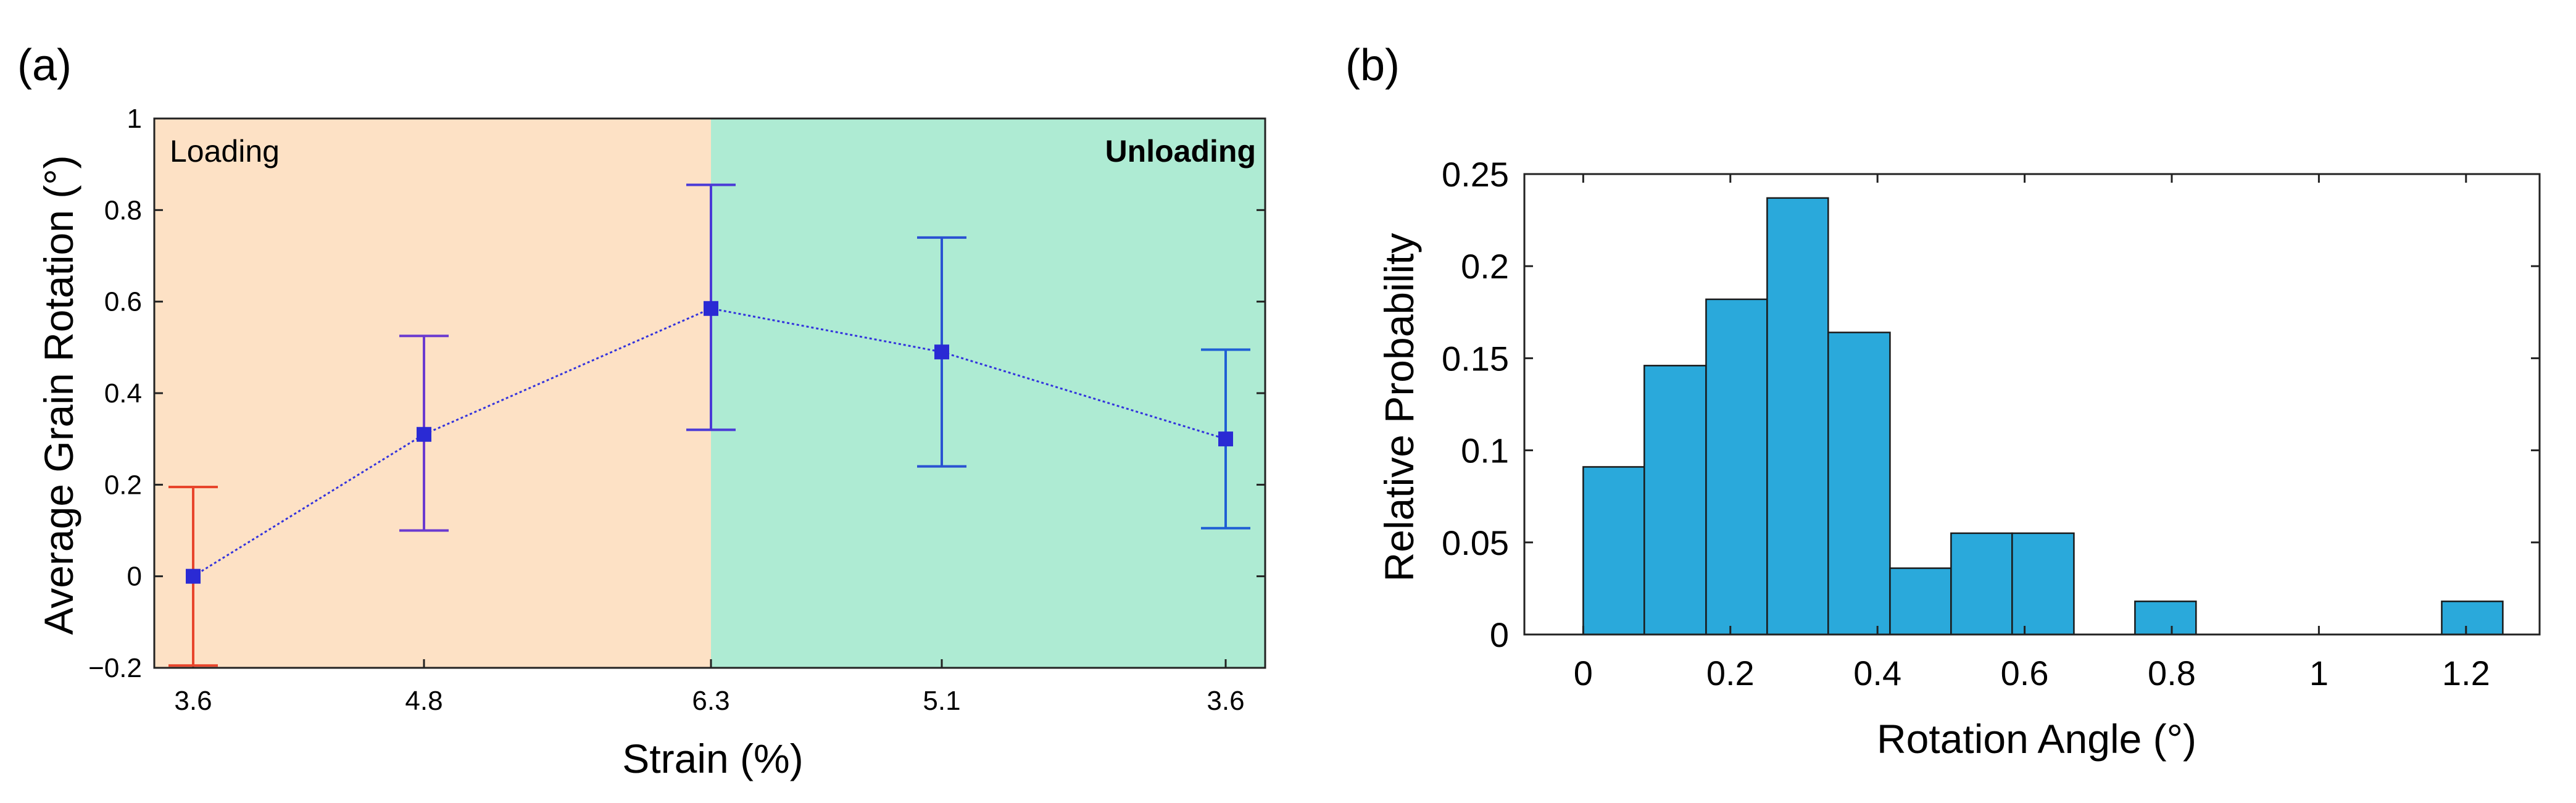 The width and height of the screenshot is (2576, 803). Describe the element at coordinates (1476, 174) in the screenshot. I see `y-tick-label: 0.25` at that location.